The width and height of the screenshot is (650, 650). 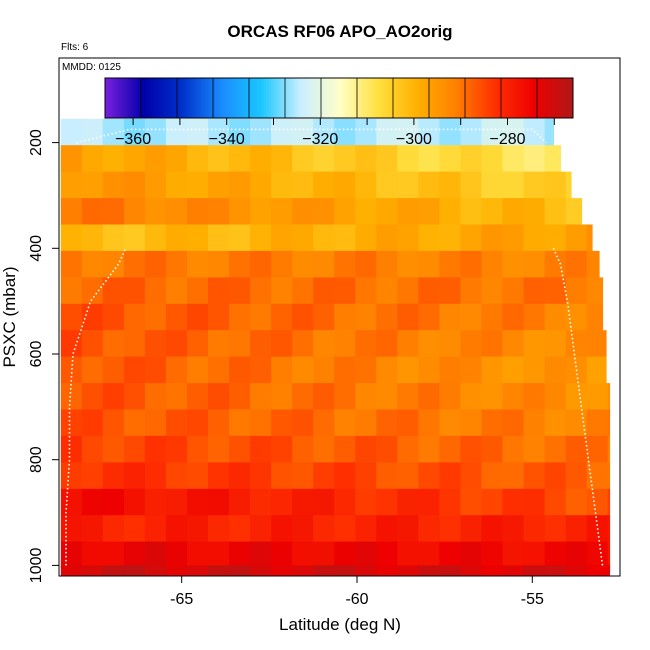 What do you see at coordinates (320, 139) in the screenshot?
I see `colorbar-tick-label: −320` at bounding box center [320, 139].